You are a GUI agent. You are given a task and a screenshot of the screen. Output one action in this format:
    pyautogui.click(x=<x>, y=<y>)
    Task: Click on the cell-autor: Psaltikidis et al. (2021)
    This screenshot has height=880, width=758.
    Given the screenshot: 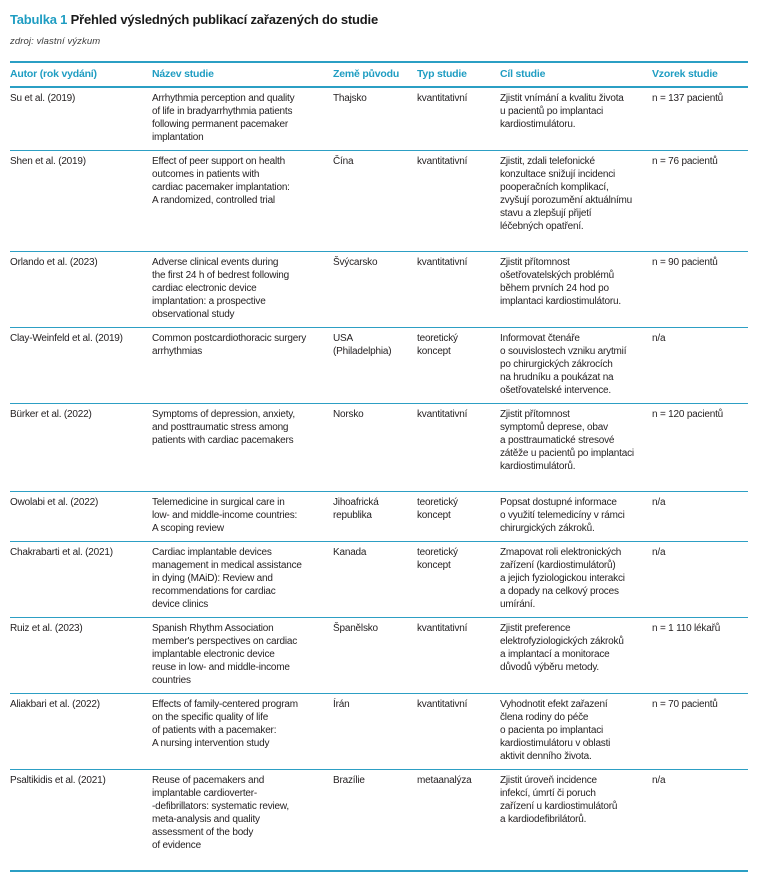 What is the action you would take?
    pyautogui.click(x=81, y=820)
    